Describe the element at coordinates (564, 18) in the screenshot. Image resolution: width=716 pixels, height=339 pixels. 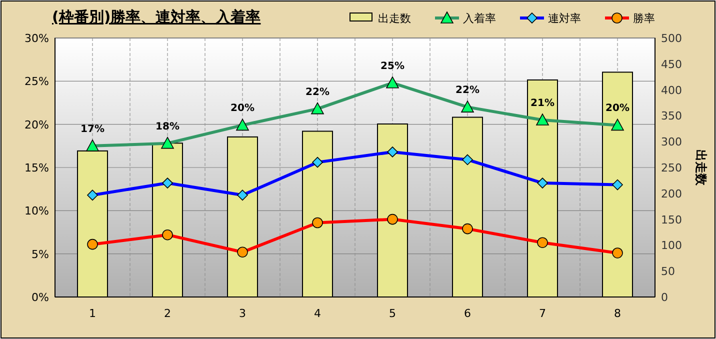
I see `legend-label: 連対率` at that location.